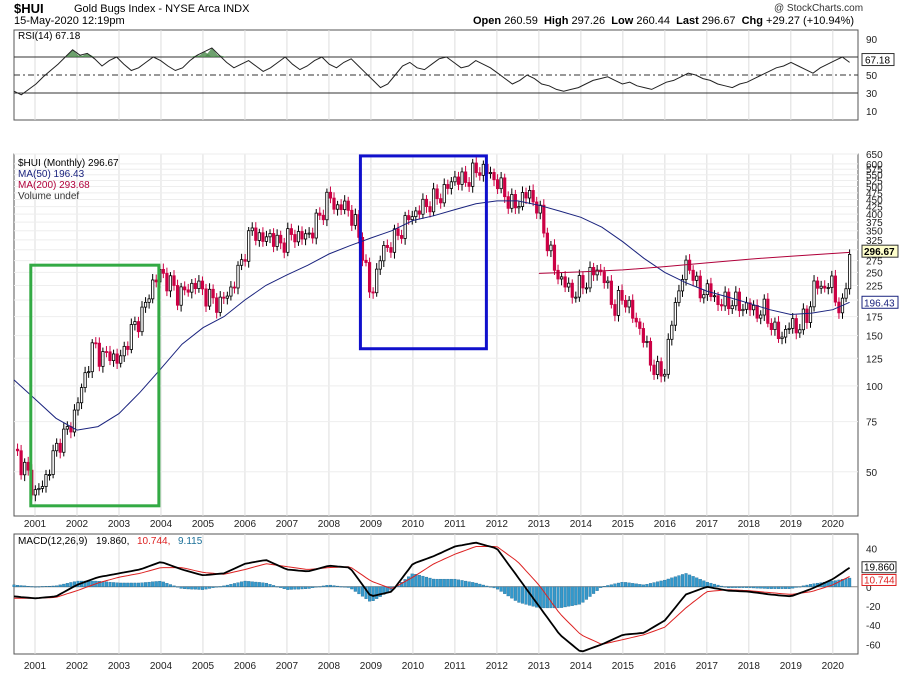 This screenshot has width=900, height=673. I want to click on price-y-tick-label: 425, so click(874, 208).